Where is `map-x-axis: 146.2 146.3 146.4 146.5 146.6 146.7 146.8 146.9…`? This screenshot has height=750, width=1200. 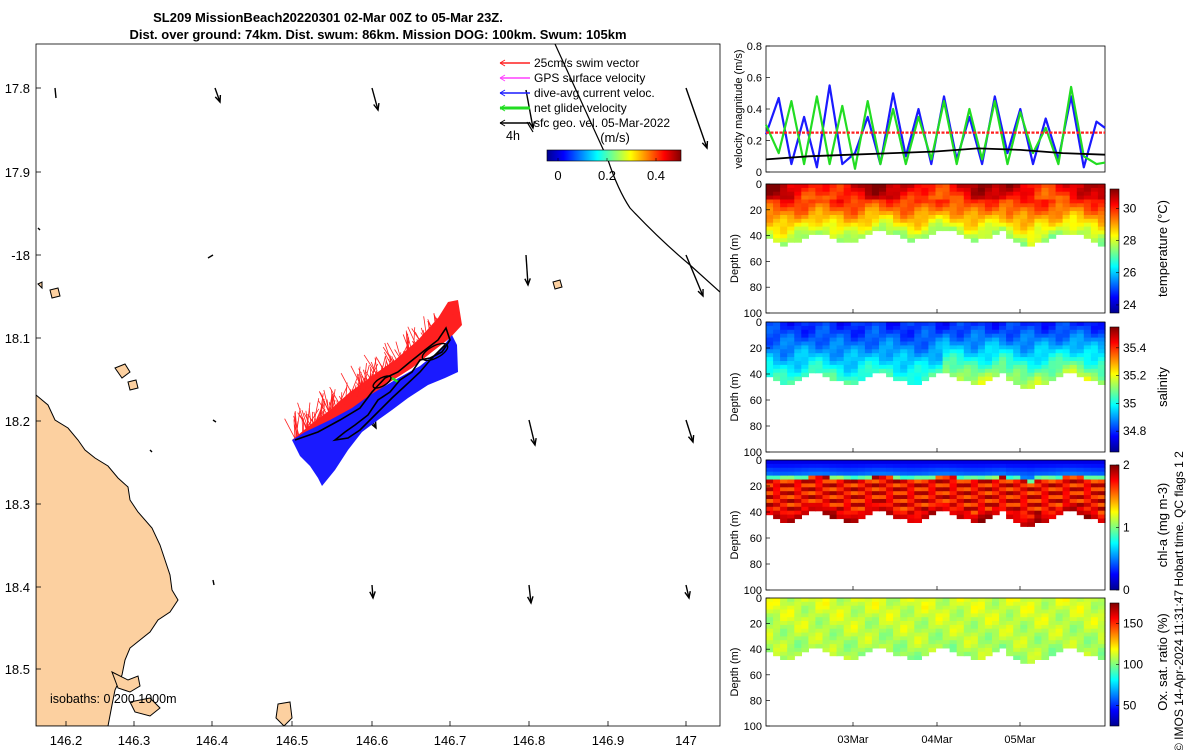
map-x-axis: 146.2 146.3 146.4 146.5 146.6 146.7 146.8 146.9… is located at coordinates (373, 734).